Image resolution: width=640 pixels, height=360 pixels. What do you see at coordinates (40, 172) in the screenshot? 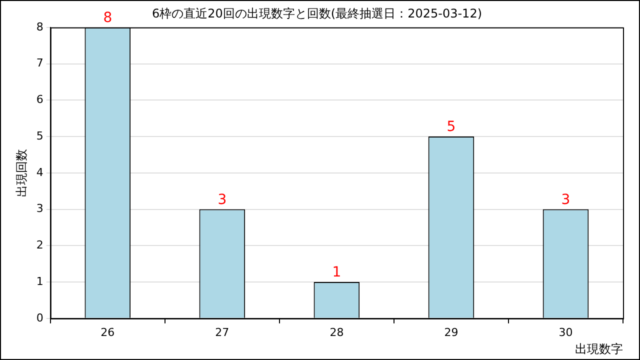
I see `y-tick-label: 4` at bounding box center [40, 172].